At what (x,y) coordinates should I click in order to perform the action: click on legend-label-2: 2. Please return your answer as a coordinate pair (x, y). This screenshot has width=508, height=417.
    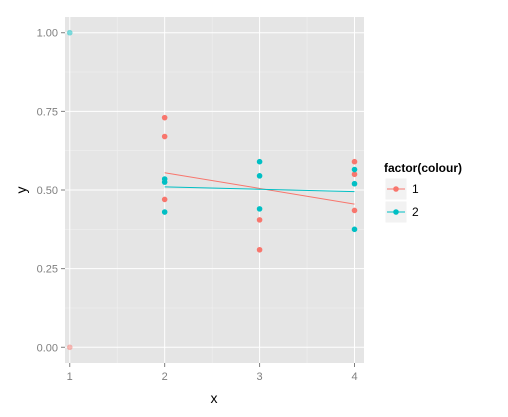
    Looking at the image, I should click on (415, 212).